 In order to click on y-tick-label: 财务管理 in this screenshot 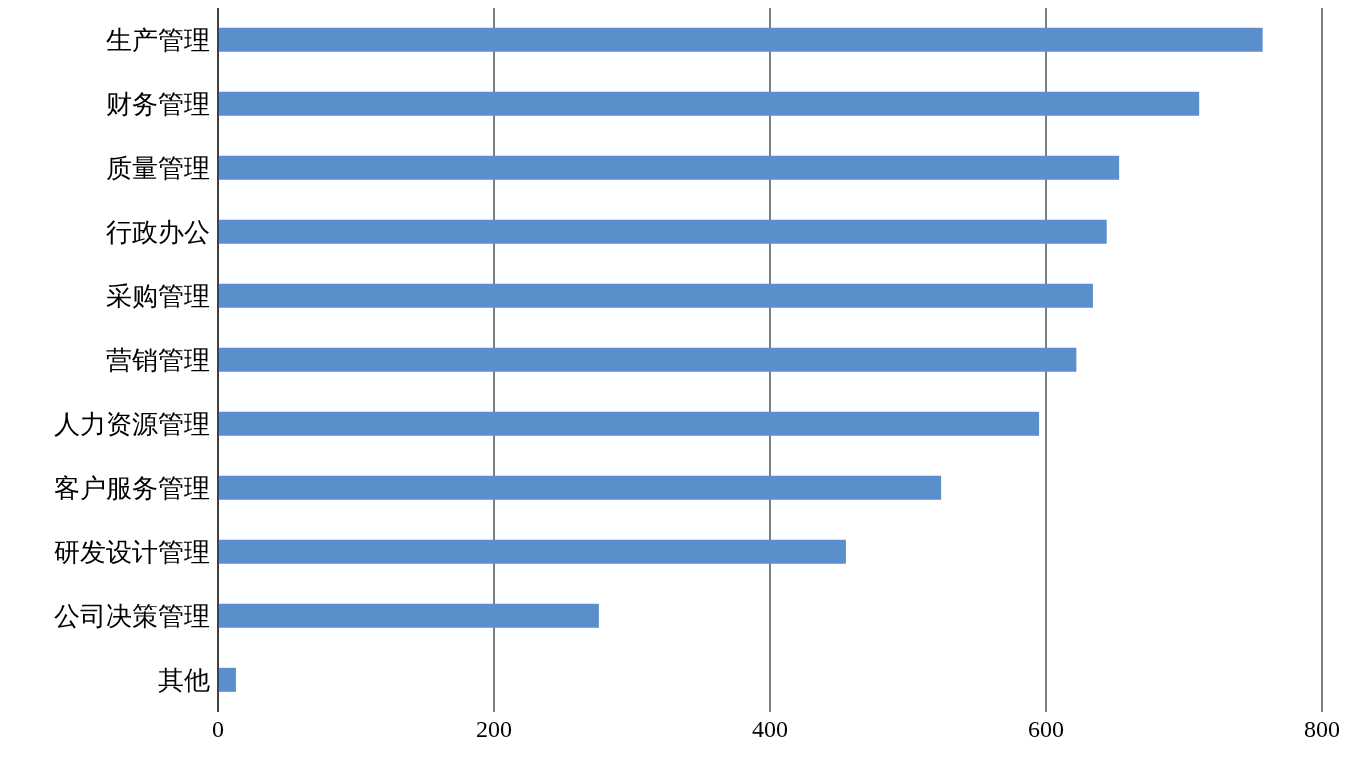, I will do `click(158, 105)`.